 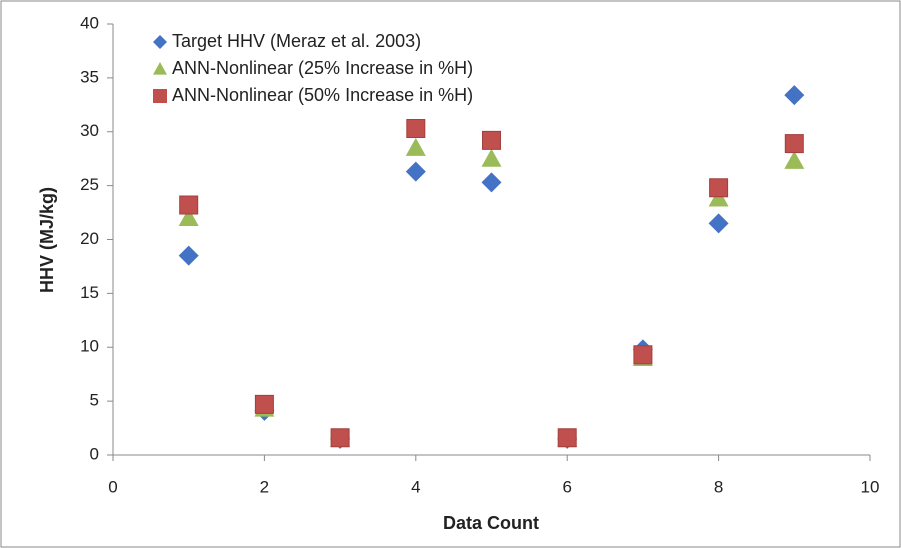 What do you see at coordinates (89, 184) in the screenshot?
I see `y-tick-label: 25` at bounding box center [89, 184].